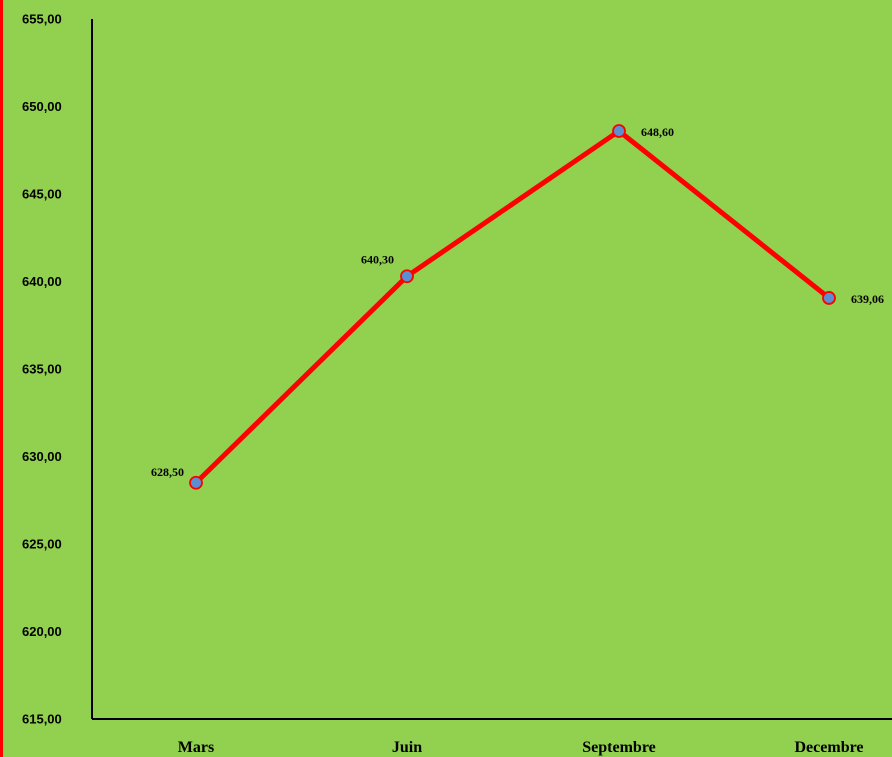 This screenshot has height=757, width=892. I want to click on y-tick-label: 635,00, so click(42, 369).